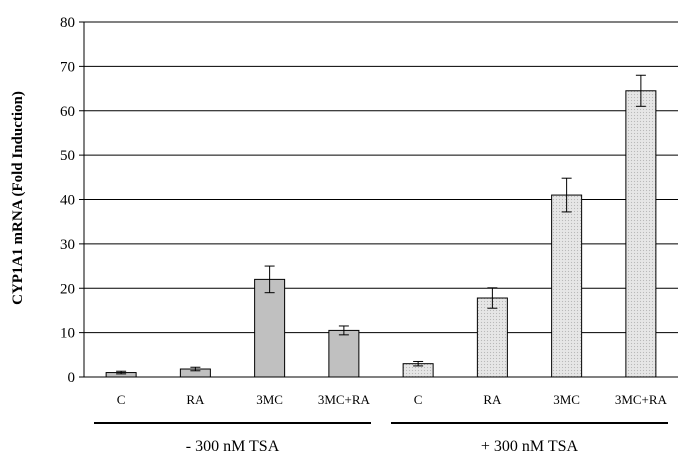 The image size is (678, 459). I want to click on group-label: - 300 nM TSA, so click(233, 446).